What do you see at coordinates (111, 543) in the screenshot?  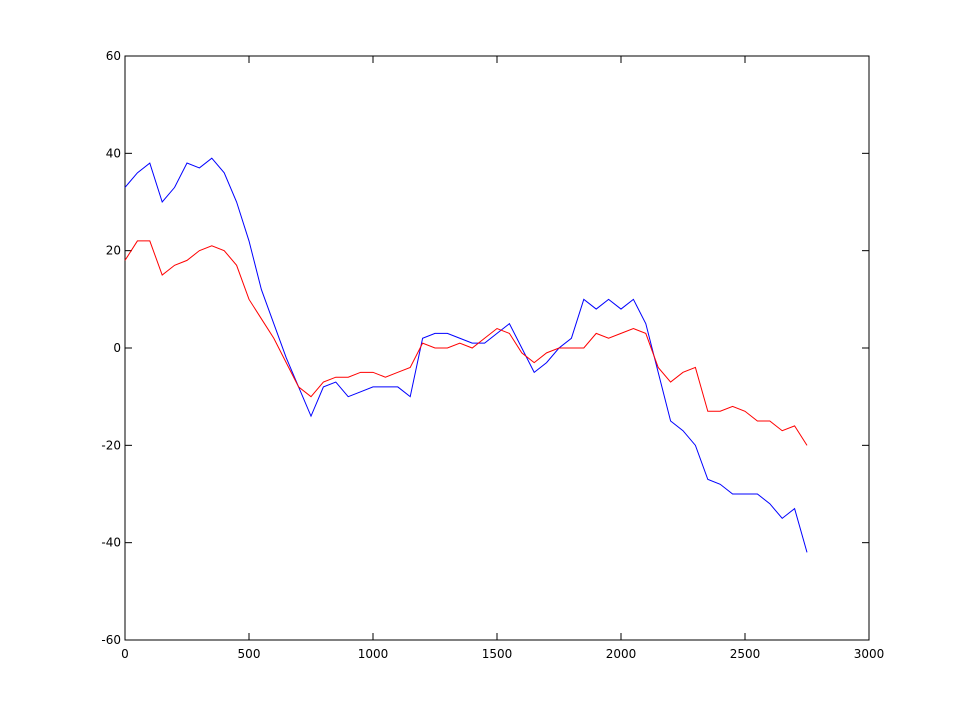 I see `y-tick-label: -40` at bounding box center [111, 543].